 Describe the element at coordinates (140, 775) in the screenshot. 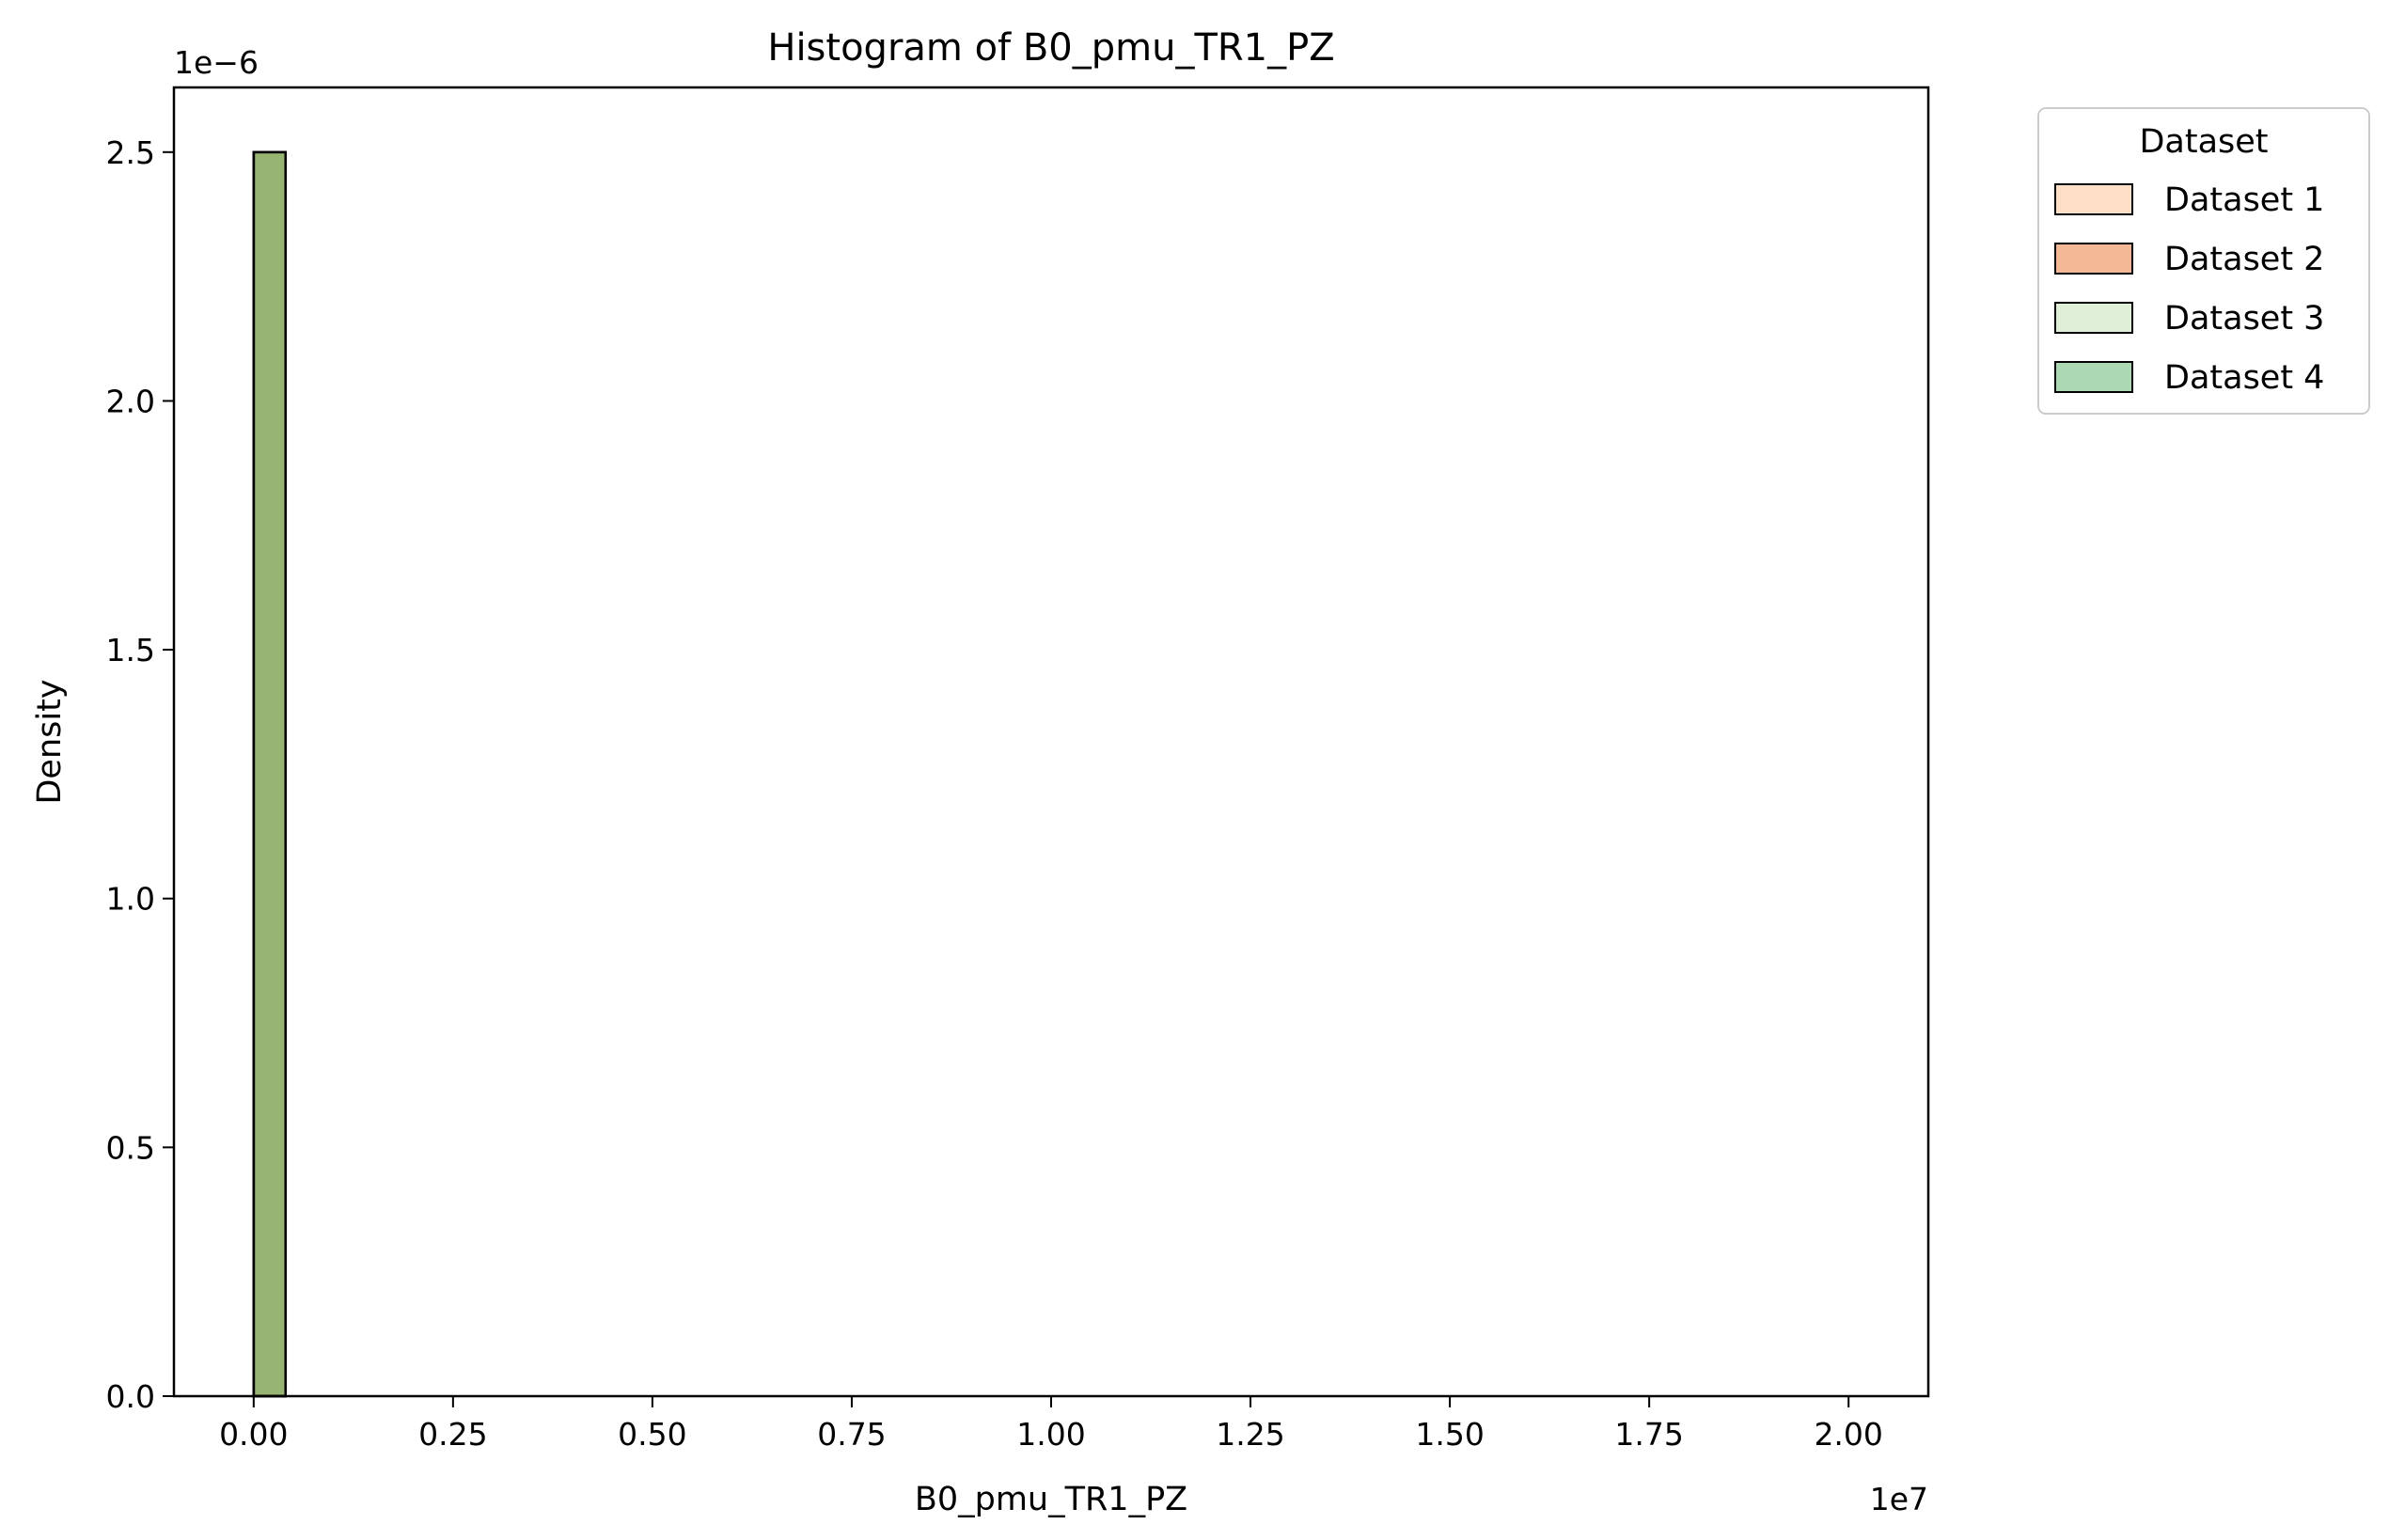

I see `y-axis-ticks: 0.0 0.5 1.0 1.5 2.0 2.5` at that location.